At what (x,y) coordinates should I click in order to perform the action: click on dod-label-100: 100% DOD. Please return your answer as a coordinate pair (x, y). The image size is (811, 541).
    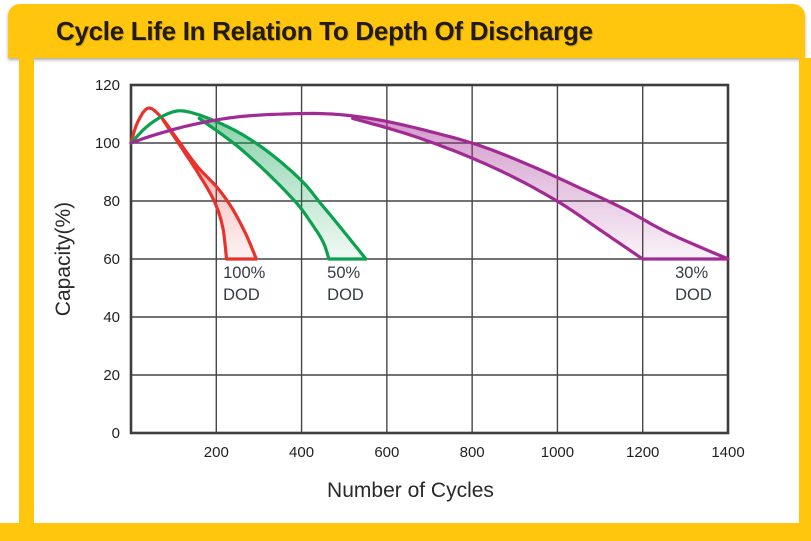
    Looking at the image, I should click on (244, 284).